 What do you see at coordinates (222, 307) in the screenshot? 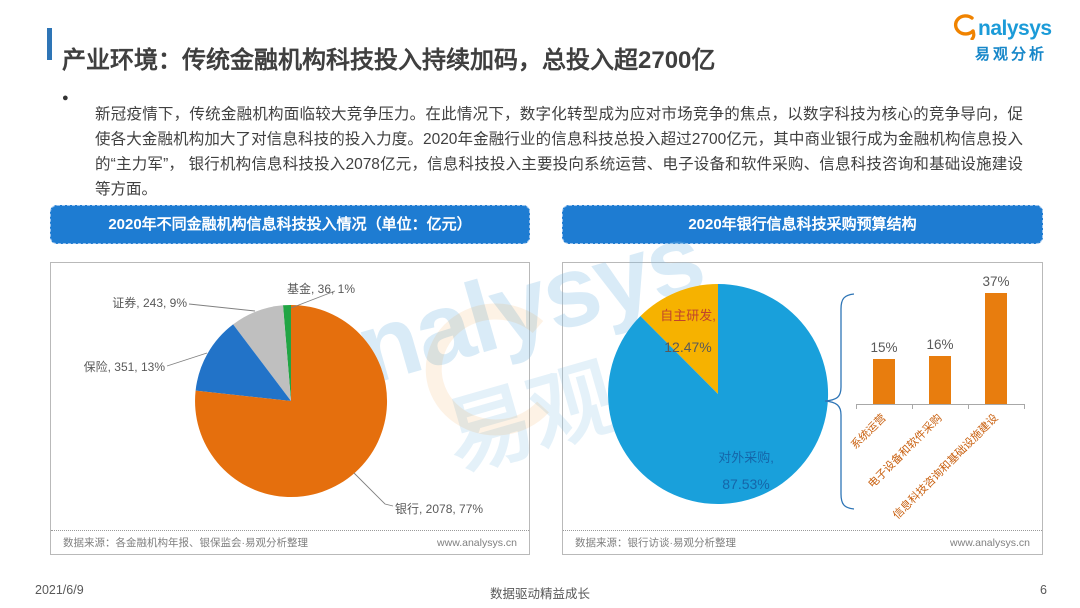
I see `leader-line-zhengquan` at bounding box center [222, 307].